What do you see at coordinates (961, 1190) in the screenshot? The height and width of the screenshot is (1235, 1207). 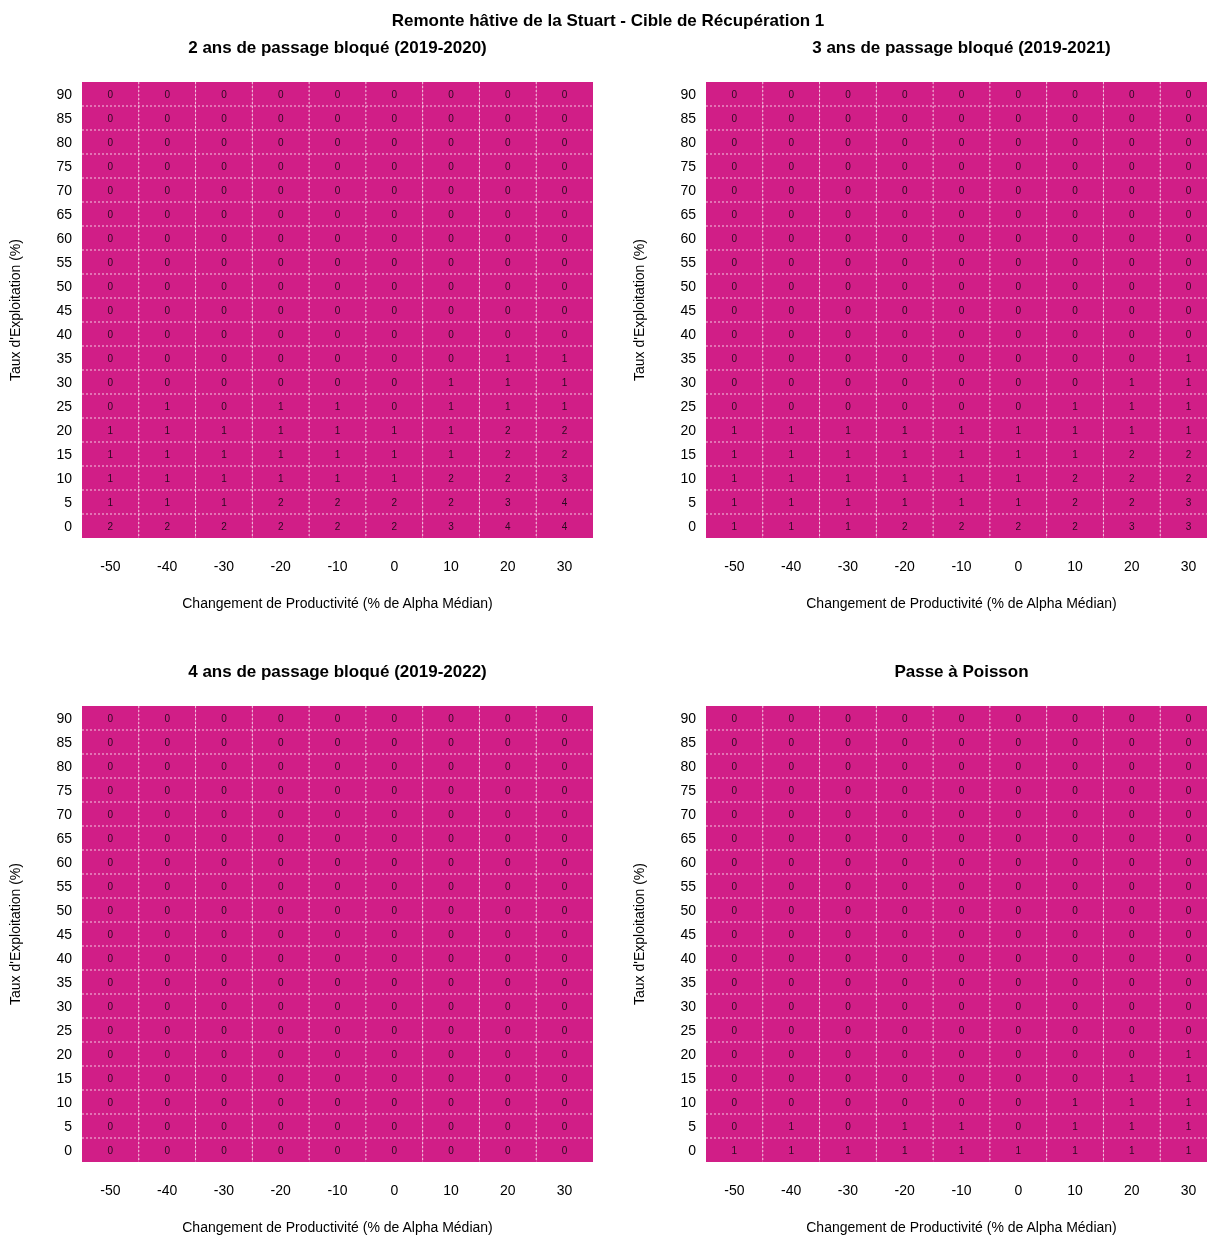 I see `x-tick-label: -10` at bounding box center [961, 1190].